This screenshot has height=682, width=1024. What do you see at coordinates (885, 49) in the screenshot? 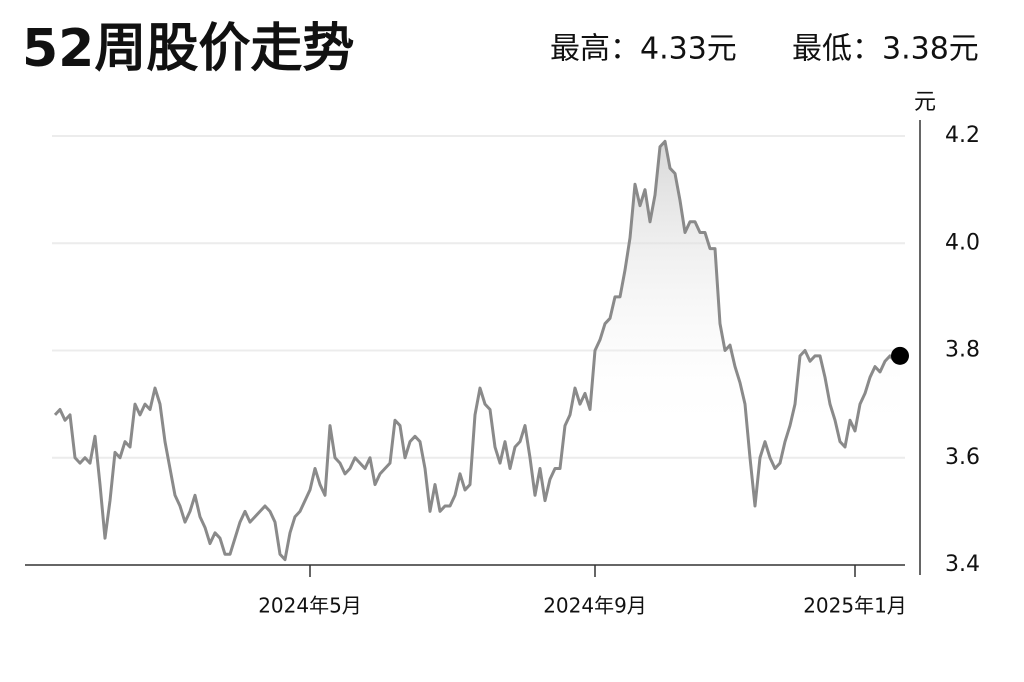
I see `low-price: 最低：3.38元` at bounding box center [885, 49].